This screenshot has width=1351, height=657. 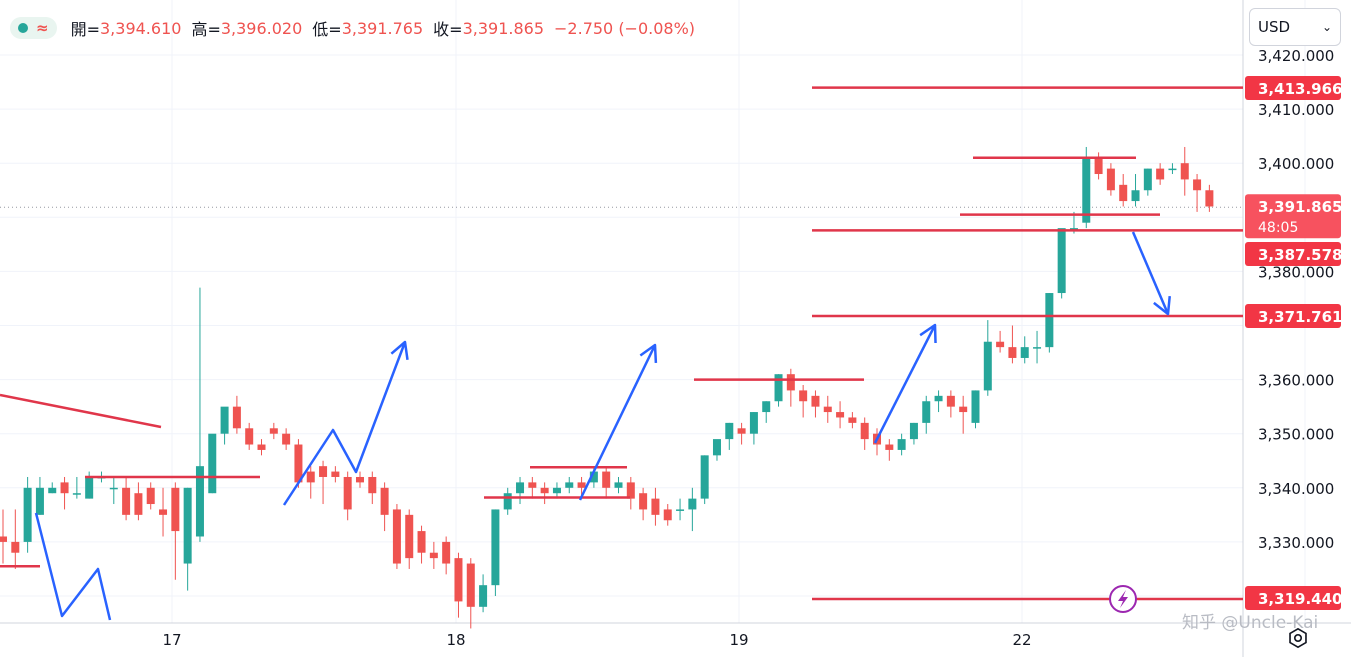 I want to click on change-value: −2.750 (−0.08%), so click(x=625, y=28).